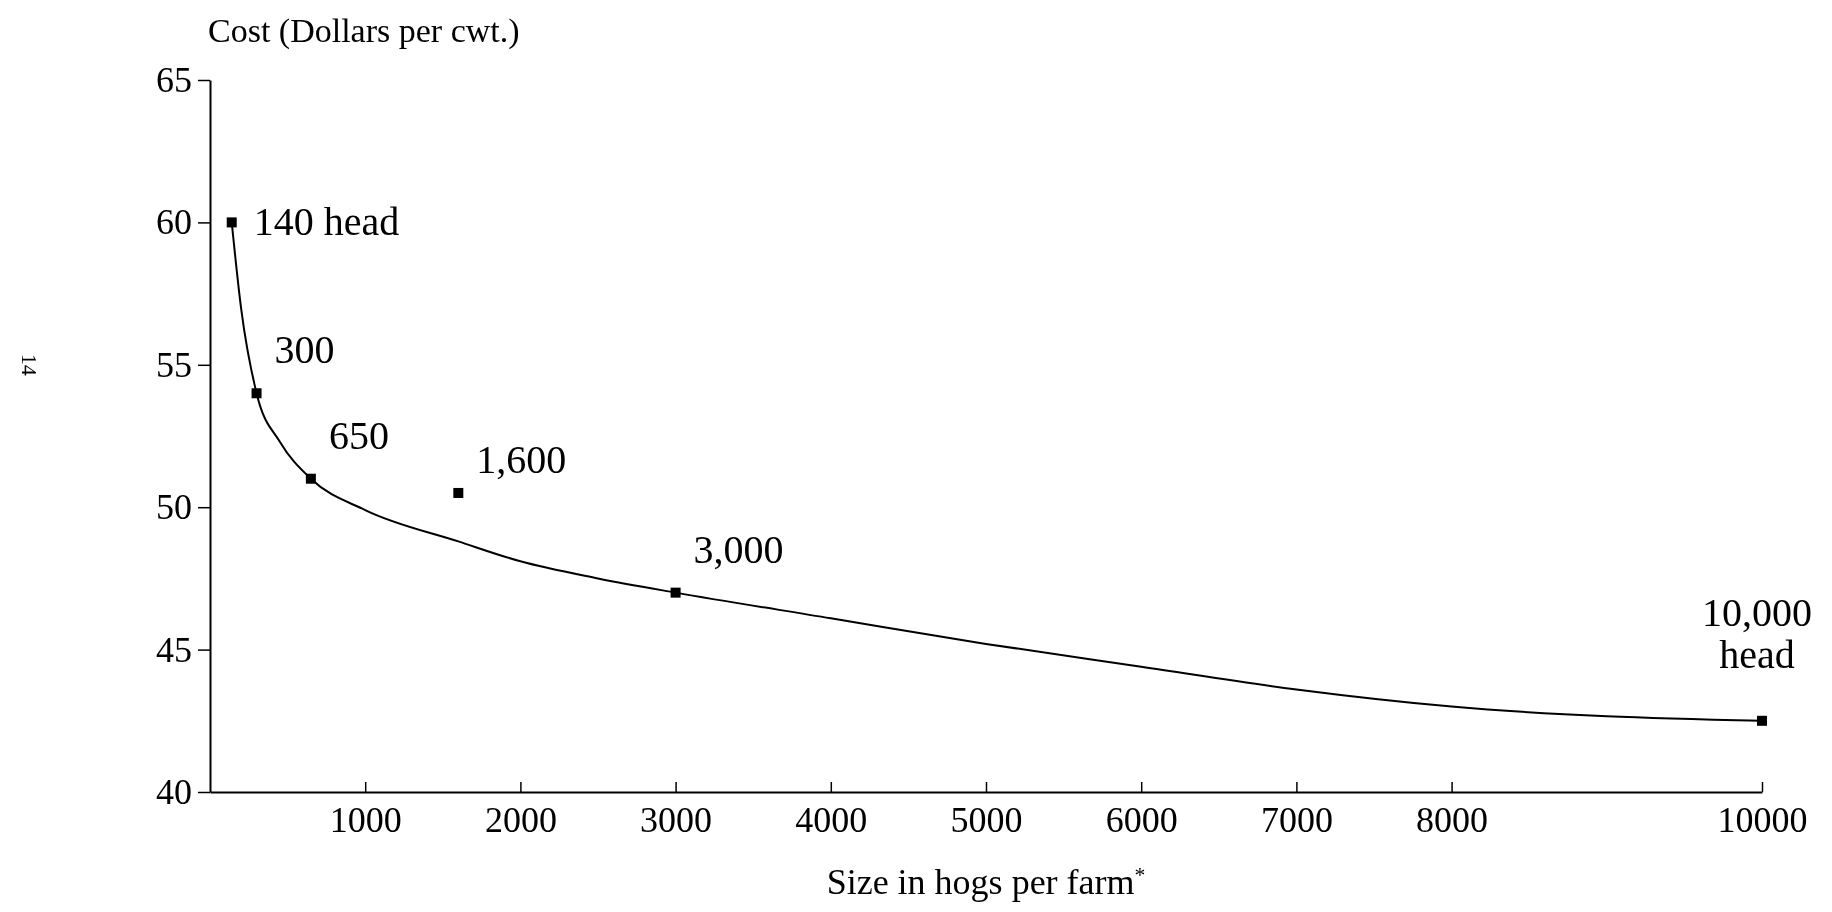 Image resolution: width=1832 pixels, height=912 pixels. What do you see at coordinates (1141, 819) in the screenshot?
I see `x-tick-label: 6000` at bounding box center [1141, 819].